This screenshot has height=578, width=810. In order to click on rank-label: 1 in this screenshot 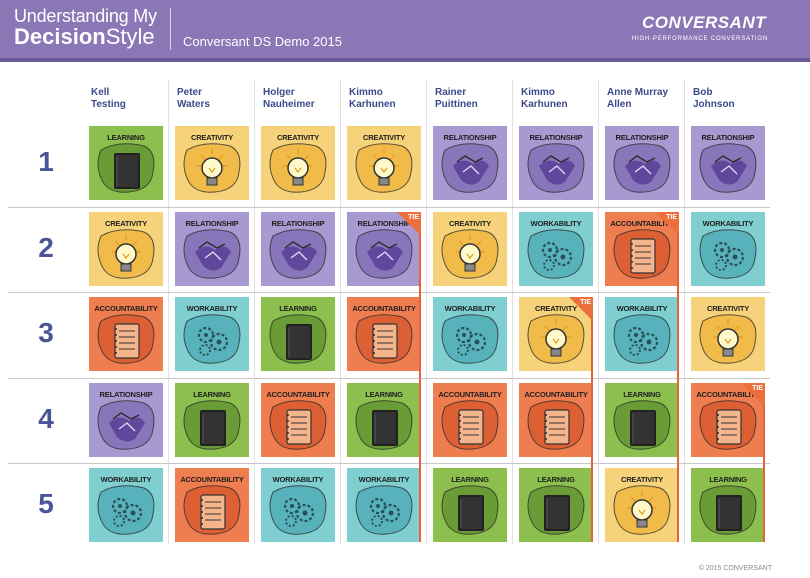, I will do `click(46, 161)`.